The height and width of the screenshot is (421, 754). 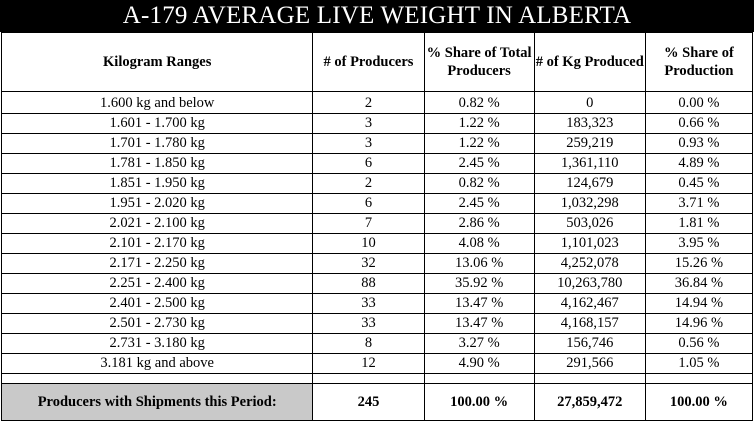 What do you see at coordinates (157, 183) in the screenshot?
I see `cell-range: 1.851 - 1.950 kg` at bounding box center [157, 183].